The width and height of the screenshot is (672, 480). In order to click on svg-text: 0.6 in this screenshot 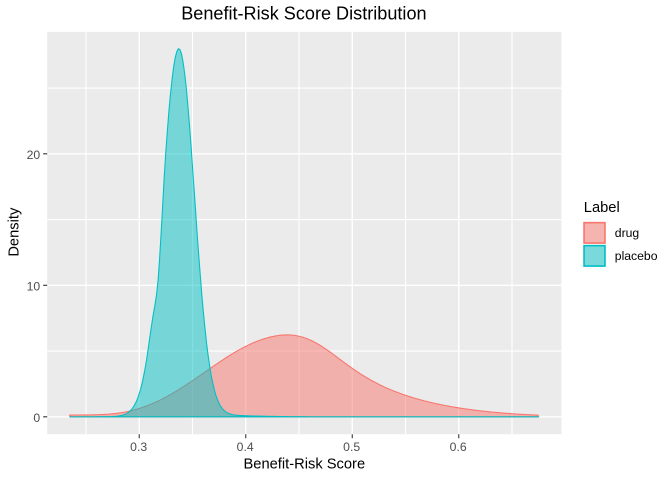, I will do `click(458, 447)`.